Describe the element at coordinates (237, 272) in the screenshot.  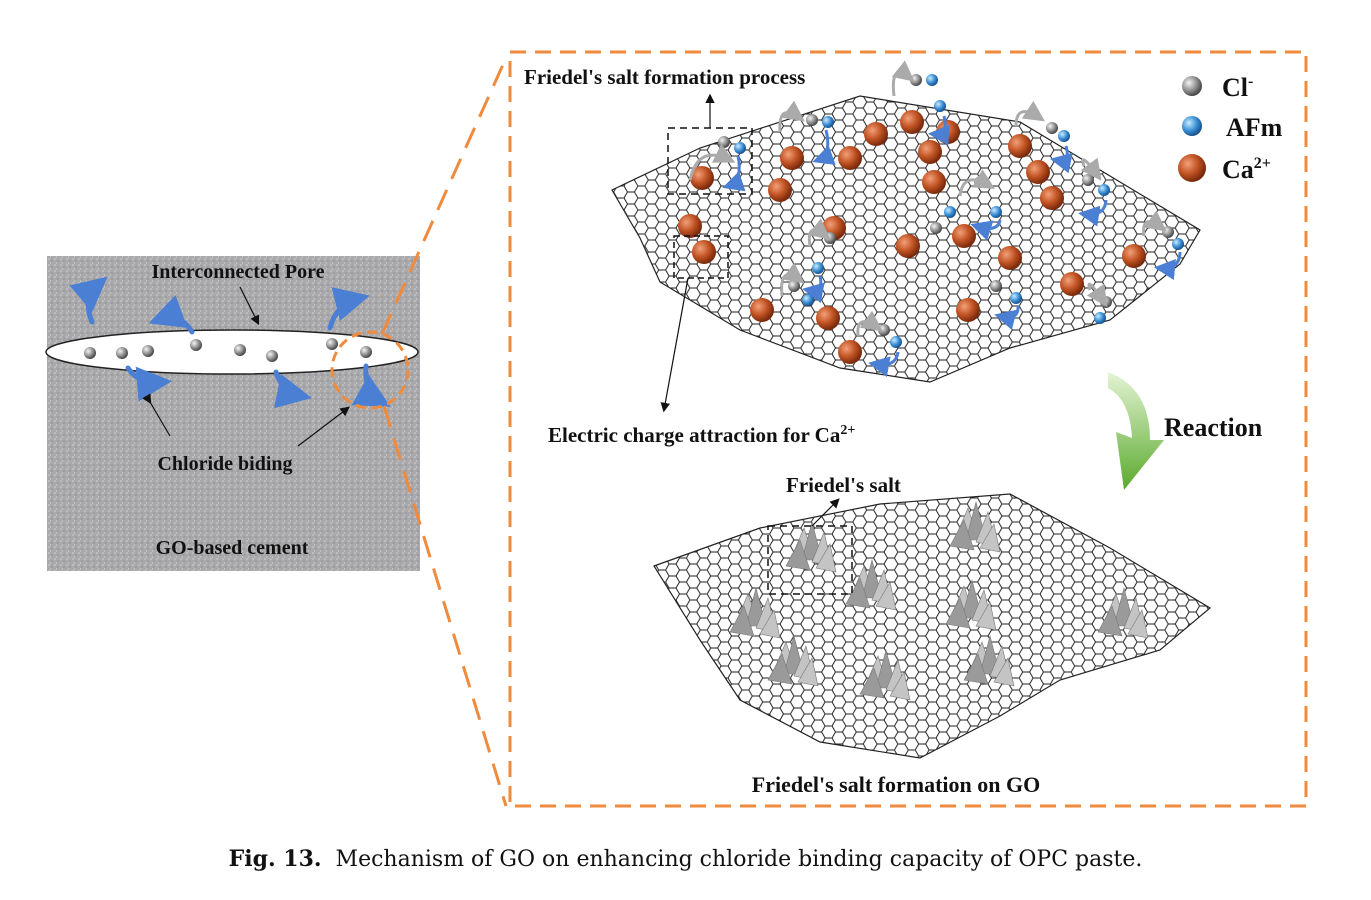
I see `pore-label: Interconnected Pore` at that location.